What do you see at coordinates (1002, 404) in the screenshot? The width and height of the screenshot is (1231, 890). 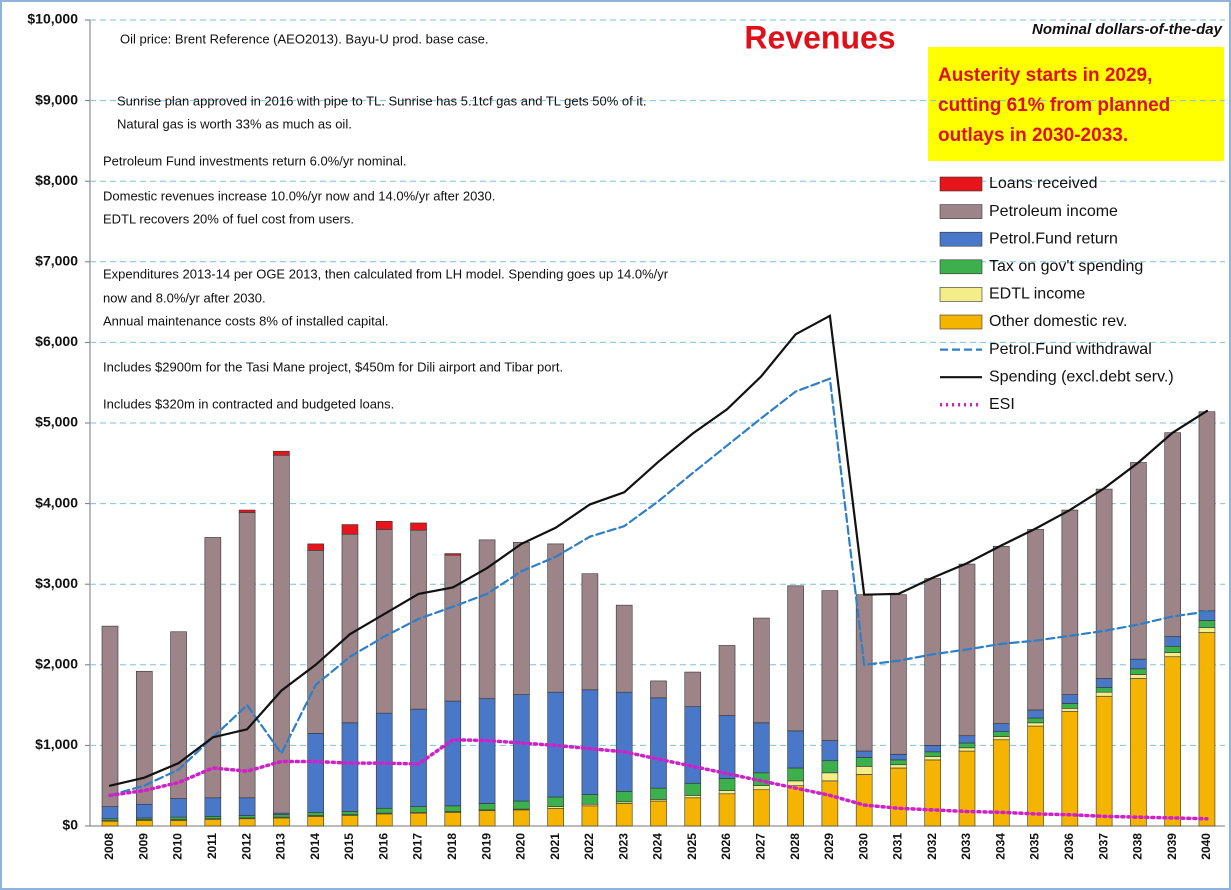 I see `legend-label: ESI` at bounding box center [1002, 404].